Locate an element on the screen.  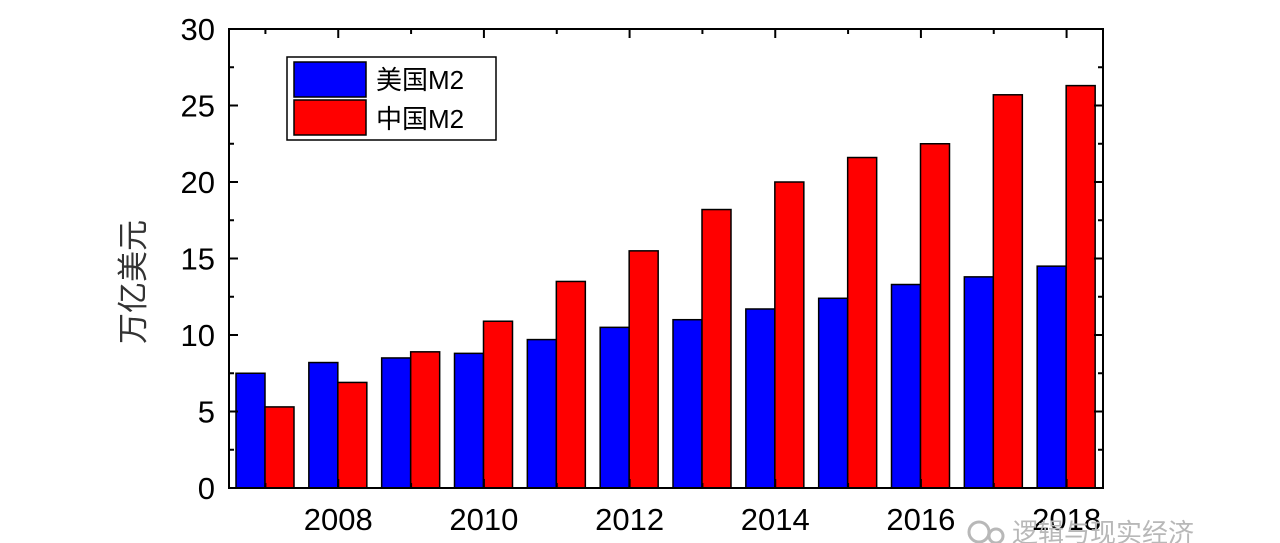
bar-us-m2-2009 is located at coordinates (396, 423).